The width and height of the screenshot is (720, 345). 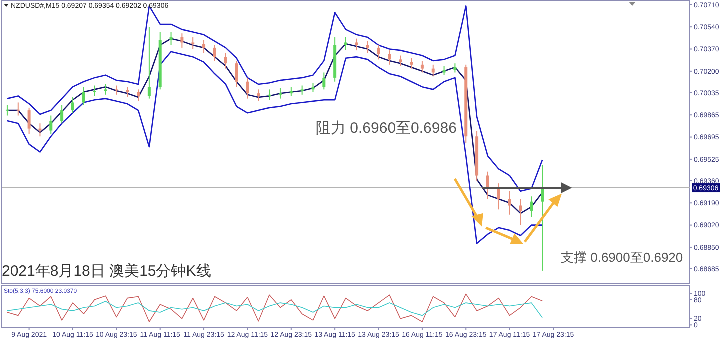 What do you see at coordinates (107, 271) in the screenshot?
I see `annotation: 2021年8月18日 澳美15分钟K线` at bounding box center [107, 271].